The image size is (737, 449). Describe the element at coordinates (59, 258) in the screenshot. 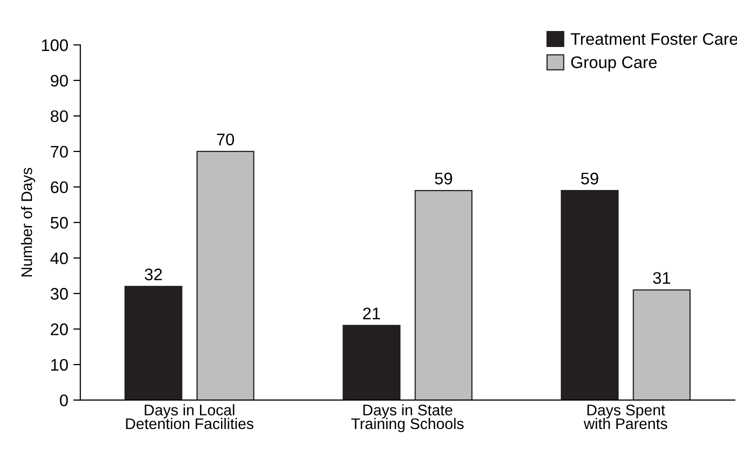

I see `y-tick-label: 40` at that location.